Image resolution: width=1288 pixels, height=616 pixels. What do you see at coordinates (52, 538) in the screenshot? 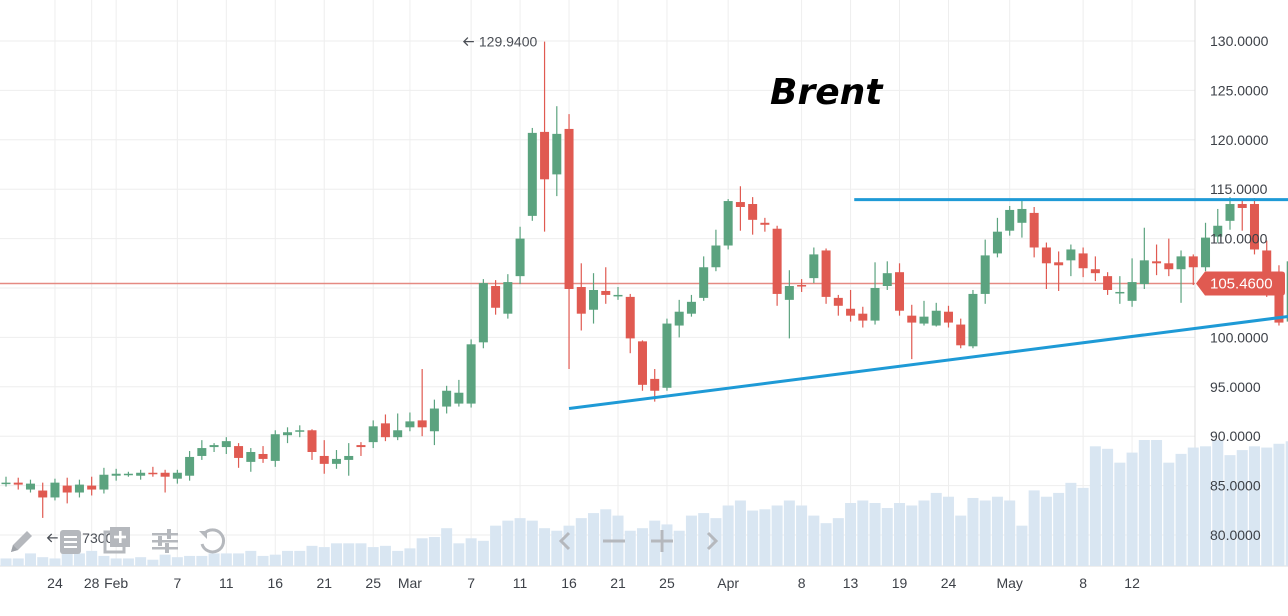
I see `arrow-left-icon` at bounding box center [52, 538].